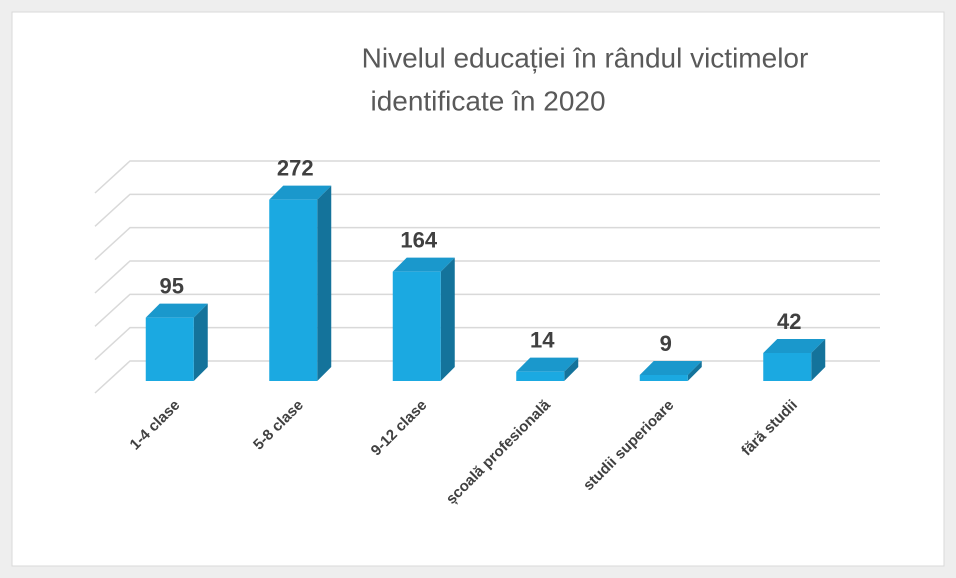 This screenshot has width=956, height=578. Describe the element at coordinates (487, 100) in the screenshot. I see `chart-subtitle: identificate în 2020` at that location.